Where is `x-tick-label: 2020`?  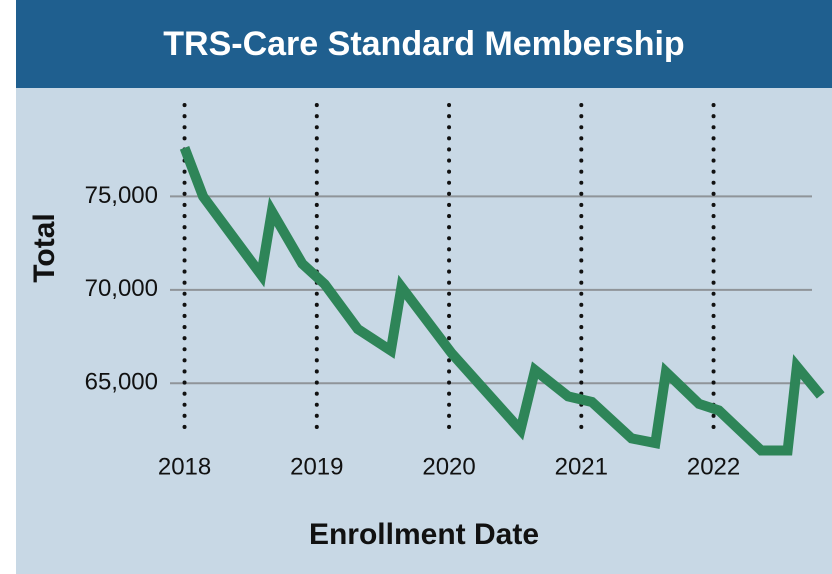
x-tick-label: 2020 is located at coordinates (448, 466).